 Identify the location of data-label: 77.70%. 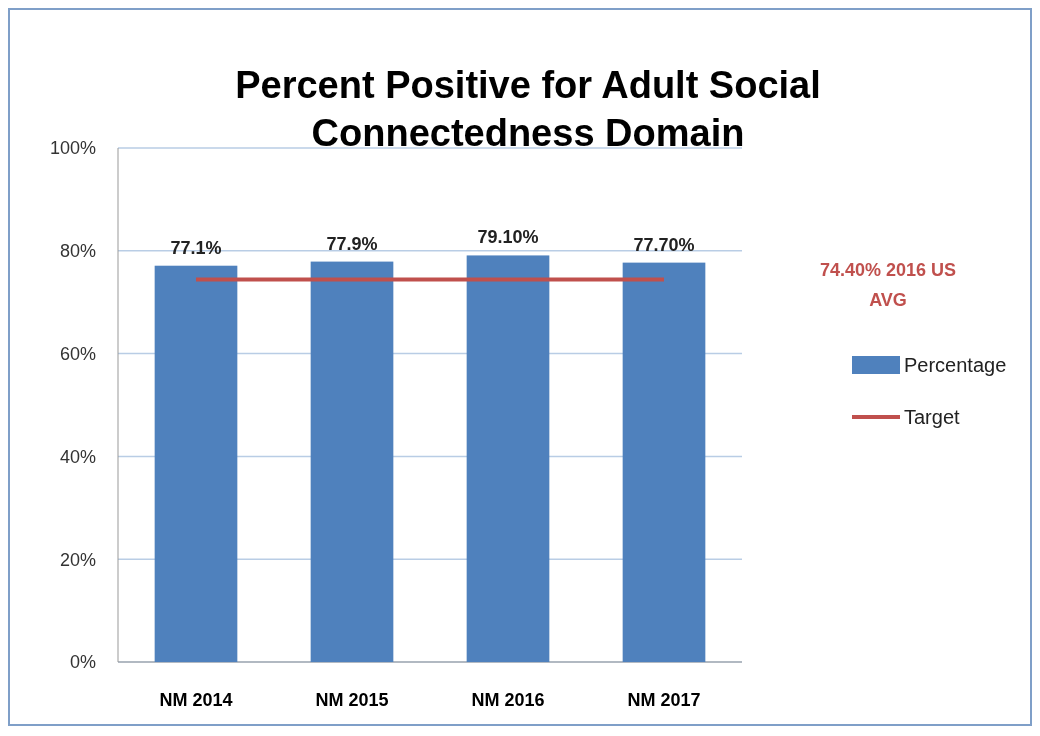
(664, 244).